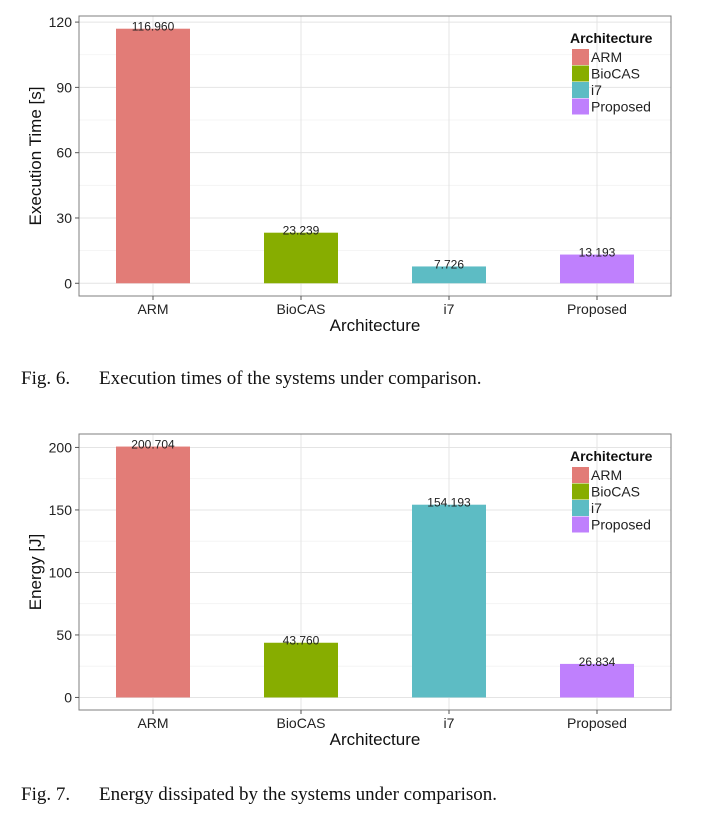  Describe the element at coordinates (597, 253) in the screenshot. I see `data-label: 13.193` at that location.